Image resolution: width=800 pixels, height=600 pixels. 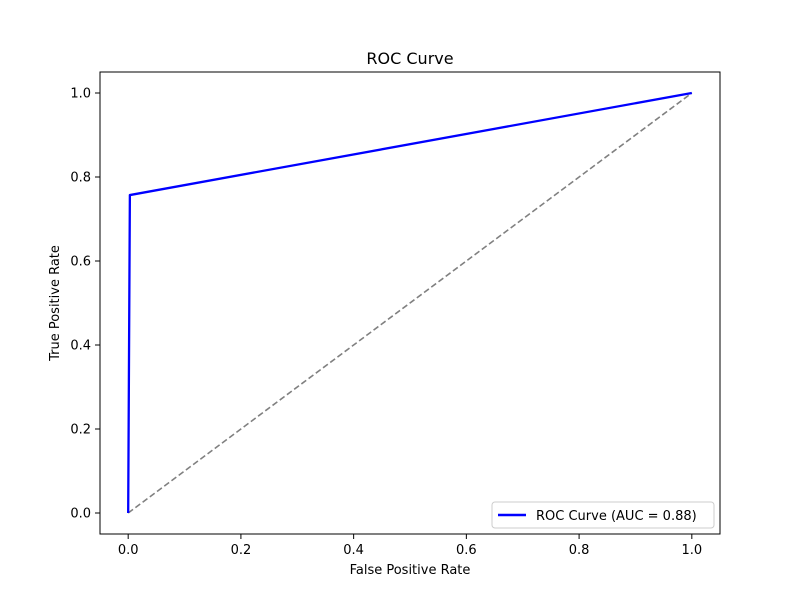 I want to click on x-tick-label: 0.6, so click(x=466, y=550).